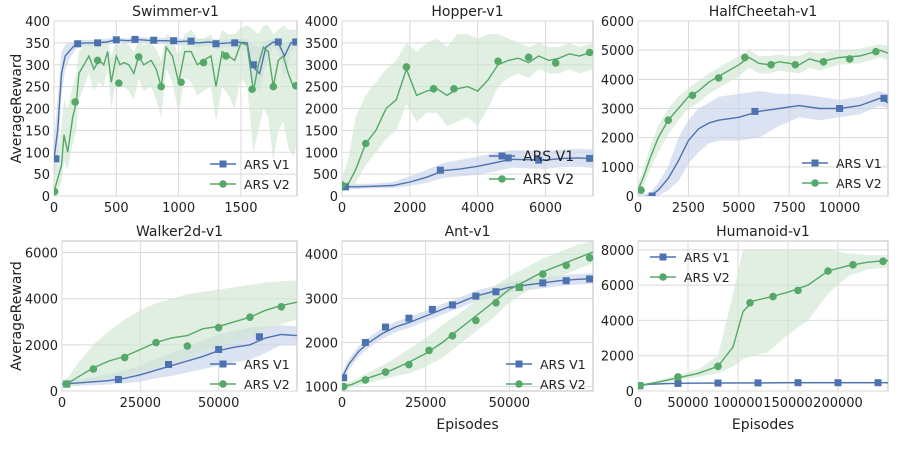 The height and width of the screenshot is (450, 918). What do you see at coordinates (37, 88) in the screenshot?
I see `y-tick-label: 250` at bounding box center [37, 88].